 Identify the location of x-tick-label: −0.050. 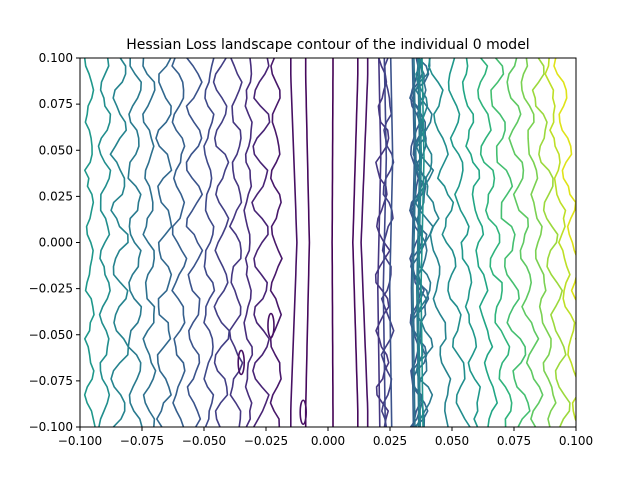
(204, 441).